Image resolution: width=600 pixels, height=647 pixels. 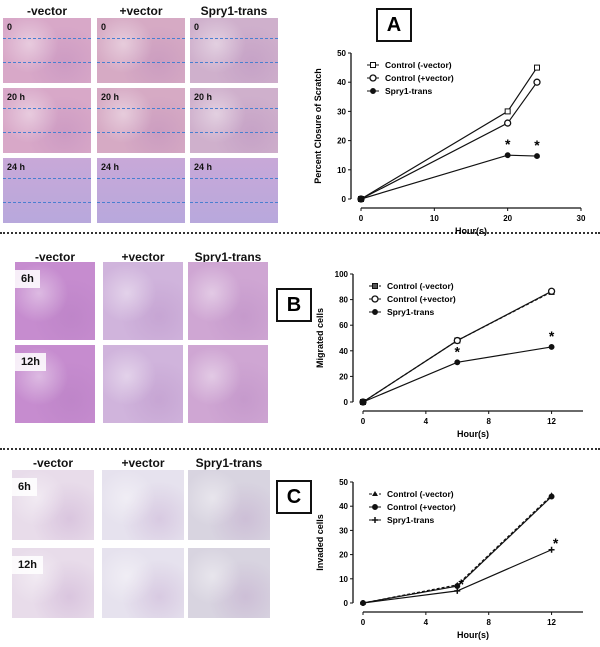 I want to click on x-tick-label: 4, so click(x=426, y=622).